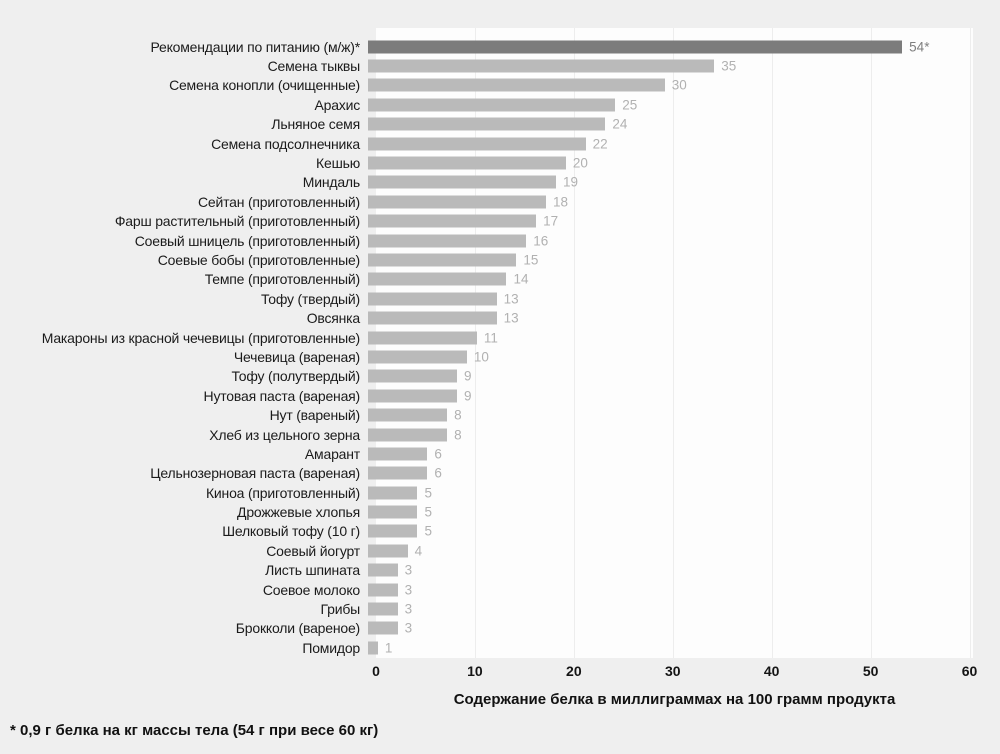  I want to click on value-label: 19, so click(570, 182).